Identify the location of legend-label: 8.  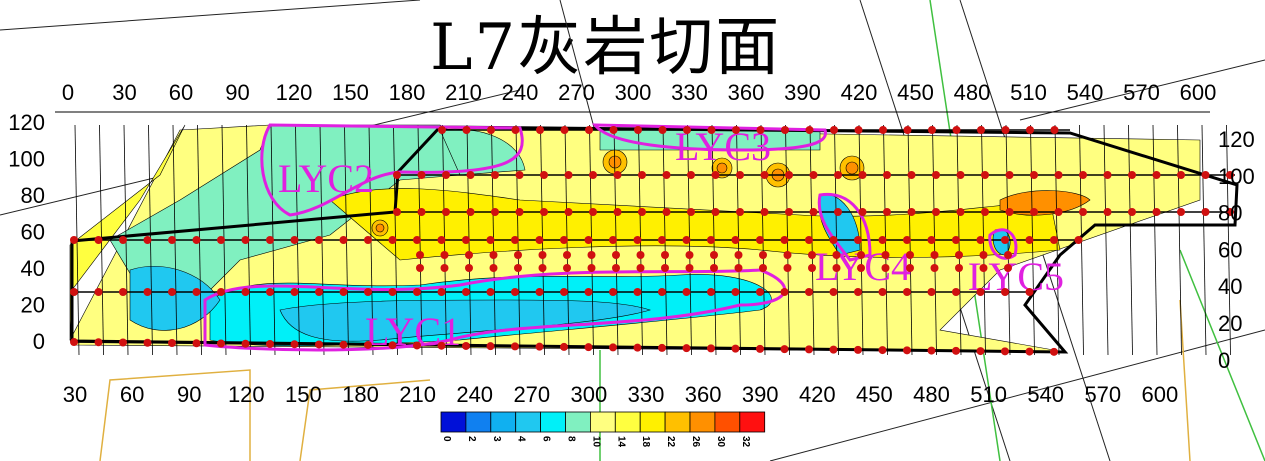
(571, 439).